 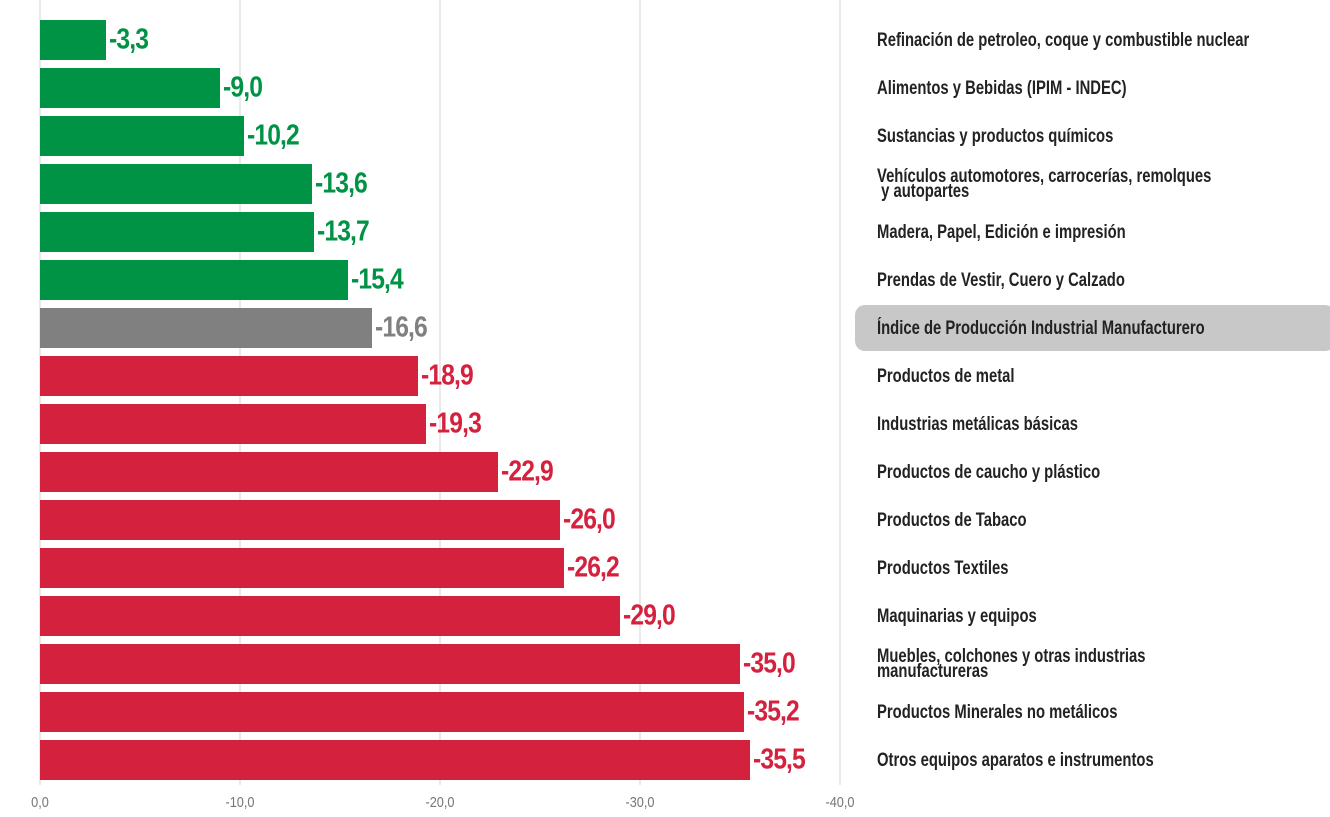 I want to click on value-label: -13,6, so click(x=341, y=183).